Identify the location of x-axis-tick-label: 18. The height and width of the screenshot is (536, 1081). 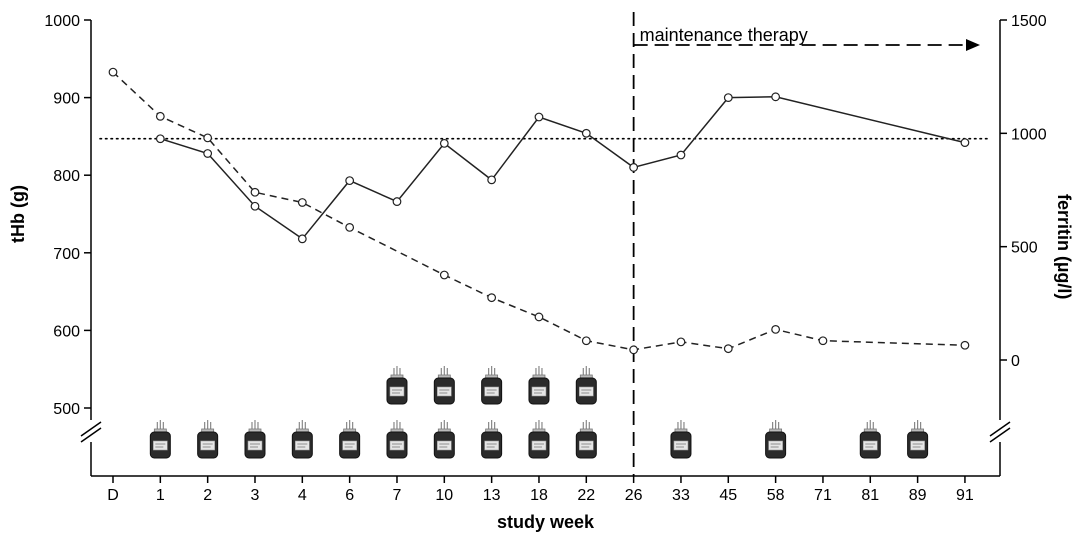
(539, 495).